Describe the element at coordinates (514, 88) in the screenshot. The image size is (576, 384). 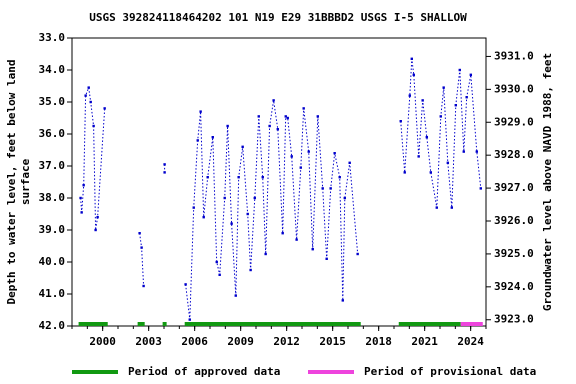
I see `y2-tick-label: 3930.0` at that location.